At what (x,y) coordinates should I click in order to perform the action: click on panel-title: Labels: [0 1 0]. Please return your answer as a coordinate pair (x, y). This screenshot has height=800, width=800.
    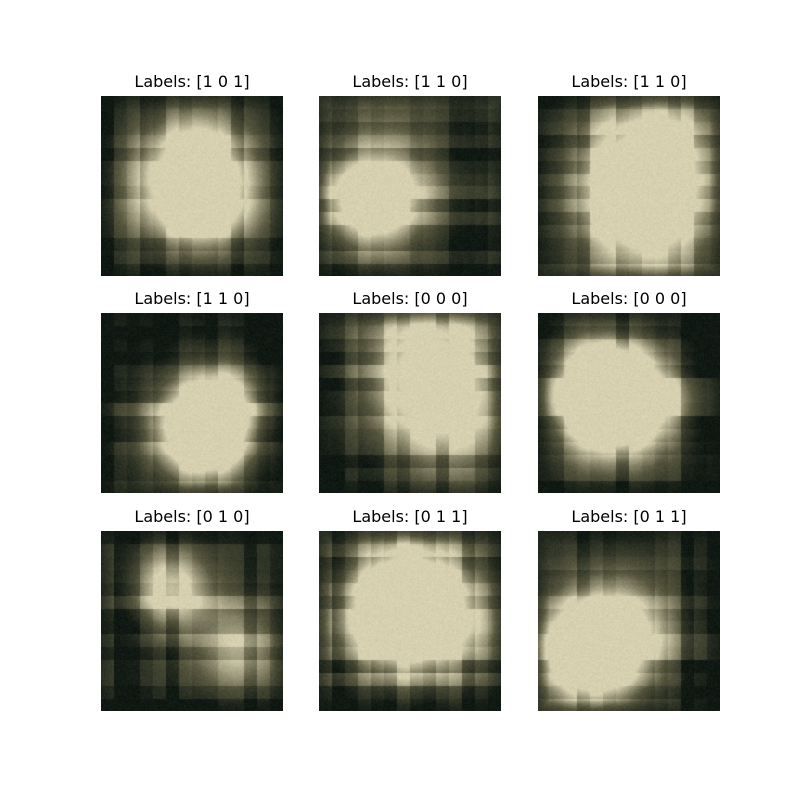
    Looking at the image, I should click on (192, 516).